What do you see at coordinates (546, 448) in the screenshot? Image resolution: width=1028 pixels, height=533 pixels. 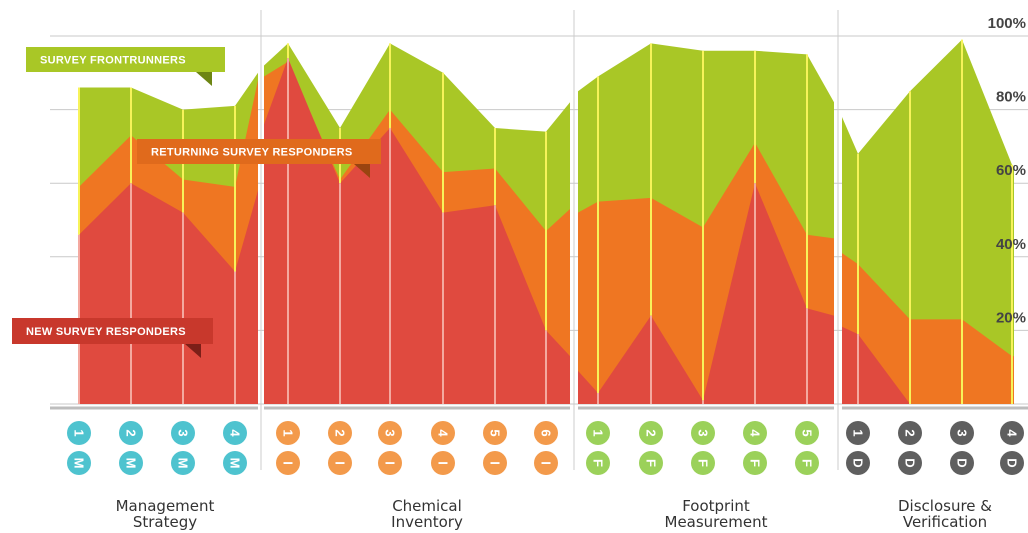 I see `category-badge: 6I` at bounding box center [546, 448].